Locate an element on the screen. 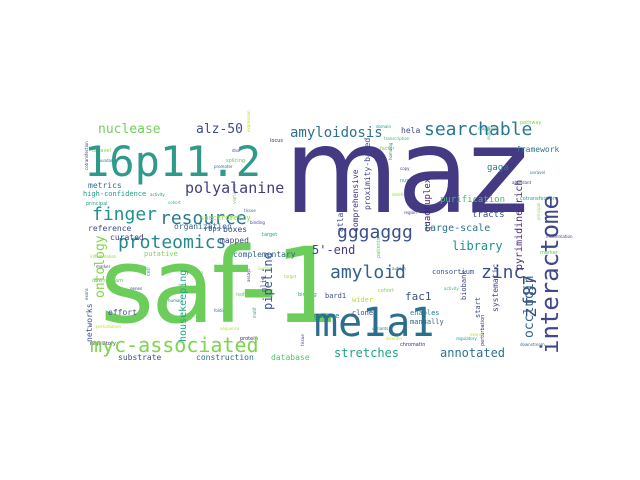  word-amyloid: amyloid is located at coordinates (368, 272).